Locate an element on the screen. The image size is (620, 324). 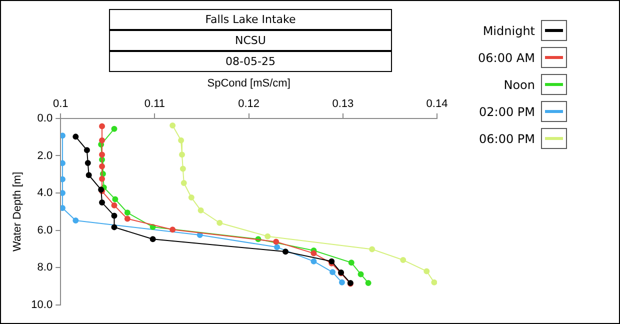
x-tick-label: 0.11 is located at coordinates (155, 104).